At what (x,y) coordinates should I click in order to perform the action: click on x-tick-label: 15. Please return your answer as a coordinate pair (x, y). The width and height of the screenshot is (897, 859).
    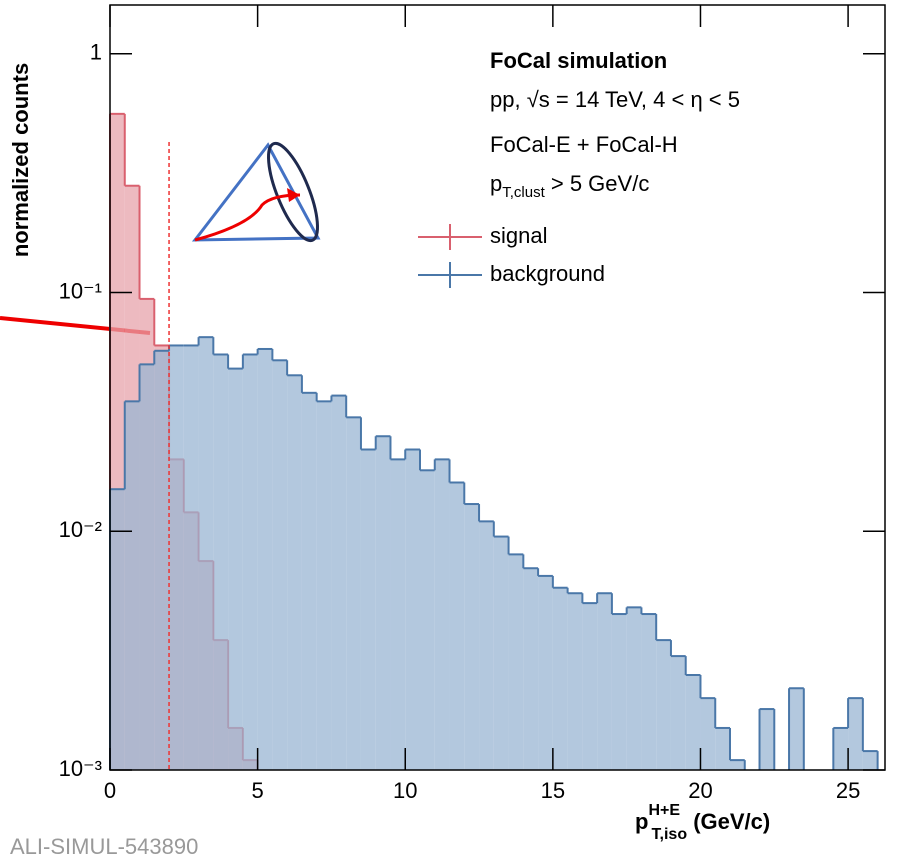
    Looking at the image, I should click on (553, 790).